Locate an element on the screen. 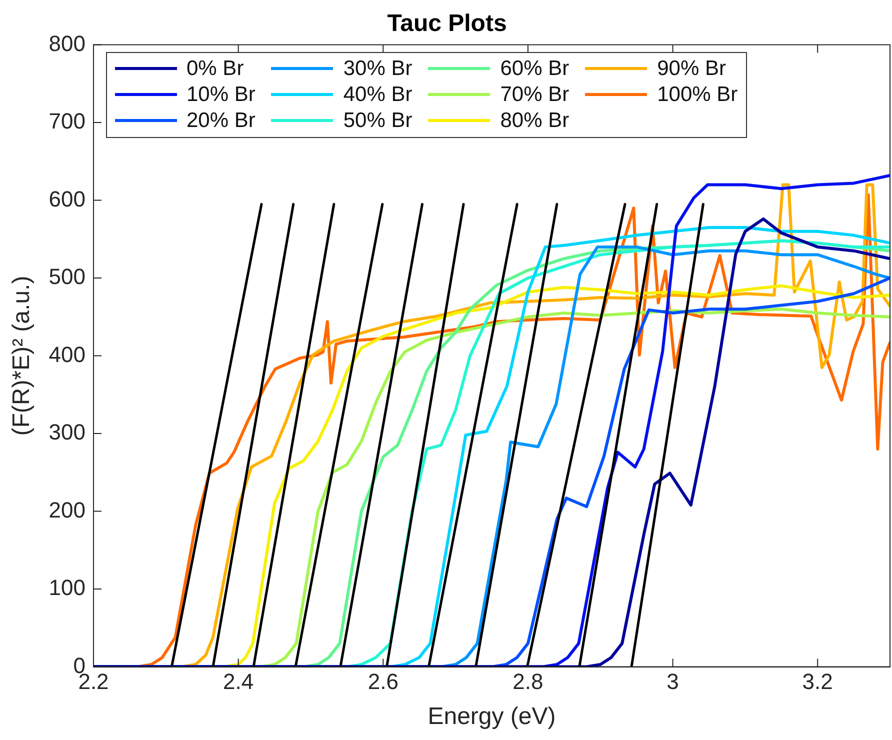  y-tick-label: 300 is located at coordinates (67, 432).